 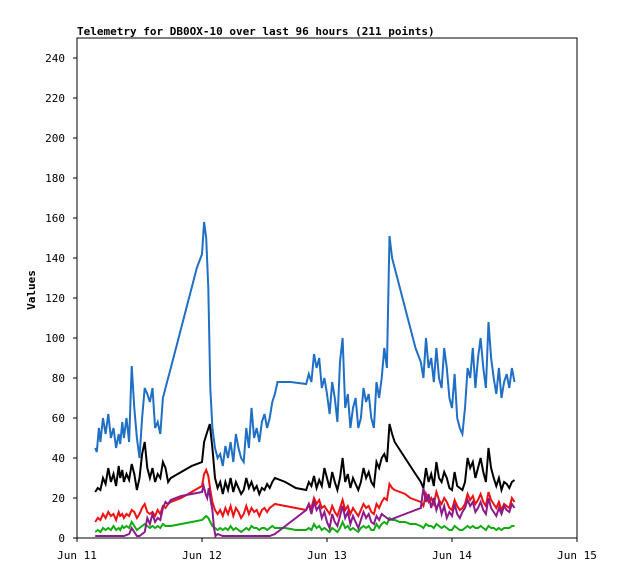 I want to click on x-tick-label: Jun 12, so click(x=202, y=555).